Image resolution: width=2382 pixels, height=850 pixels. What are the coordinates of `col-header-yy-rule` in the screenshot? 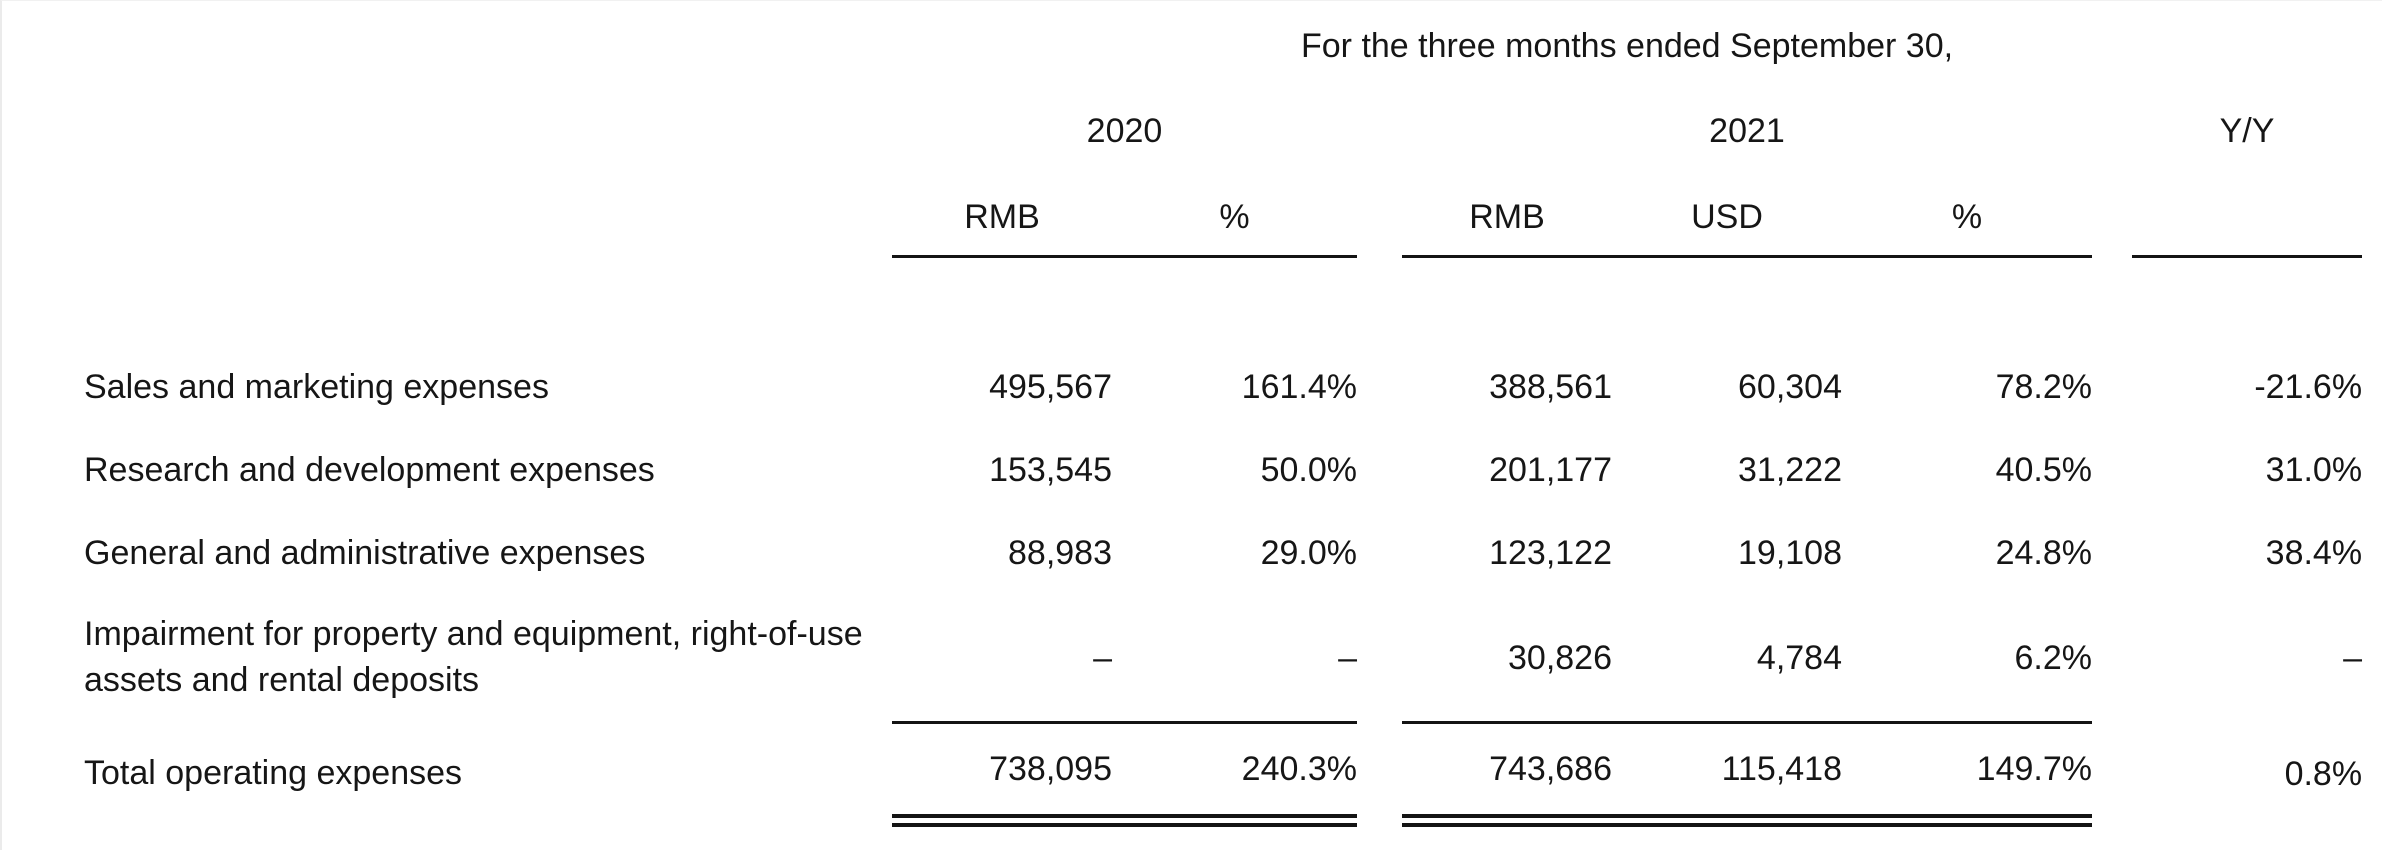 It's located at (2247, 218).